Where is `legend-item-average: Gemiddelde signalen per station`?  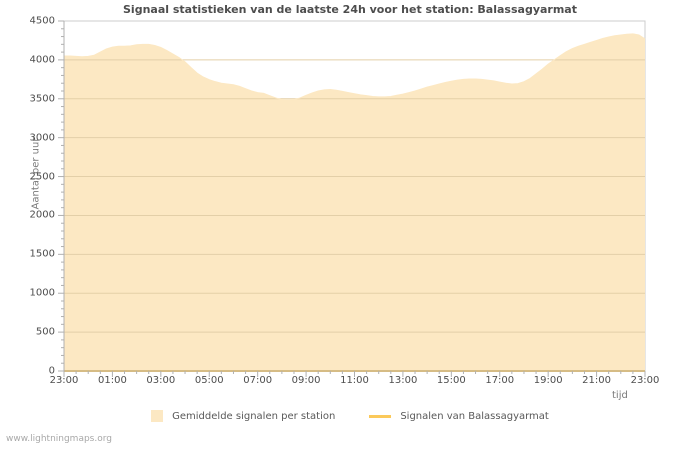
legend-item-average: Gemiddelde signalen per station is located at coordinates (243, 416).